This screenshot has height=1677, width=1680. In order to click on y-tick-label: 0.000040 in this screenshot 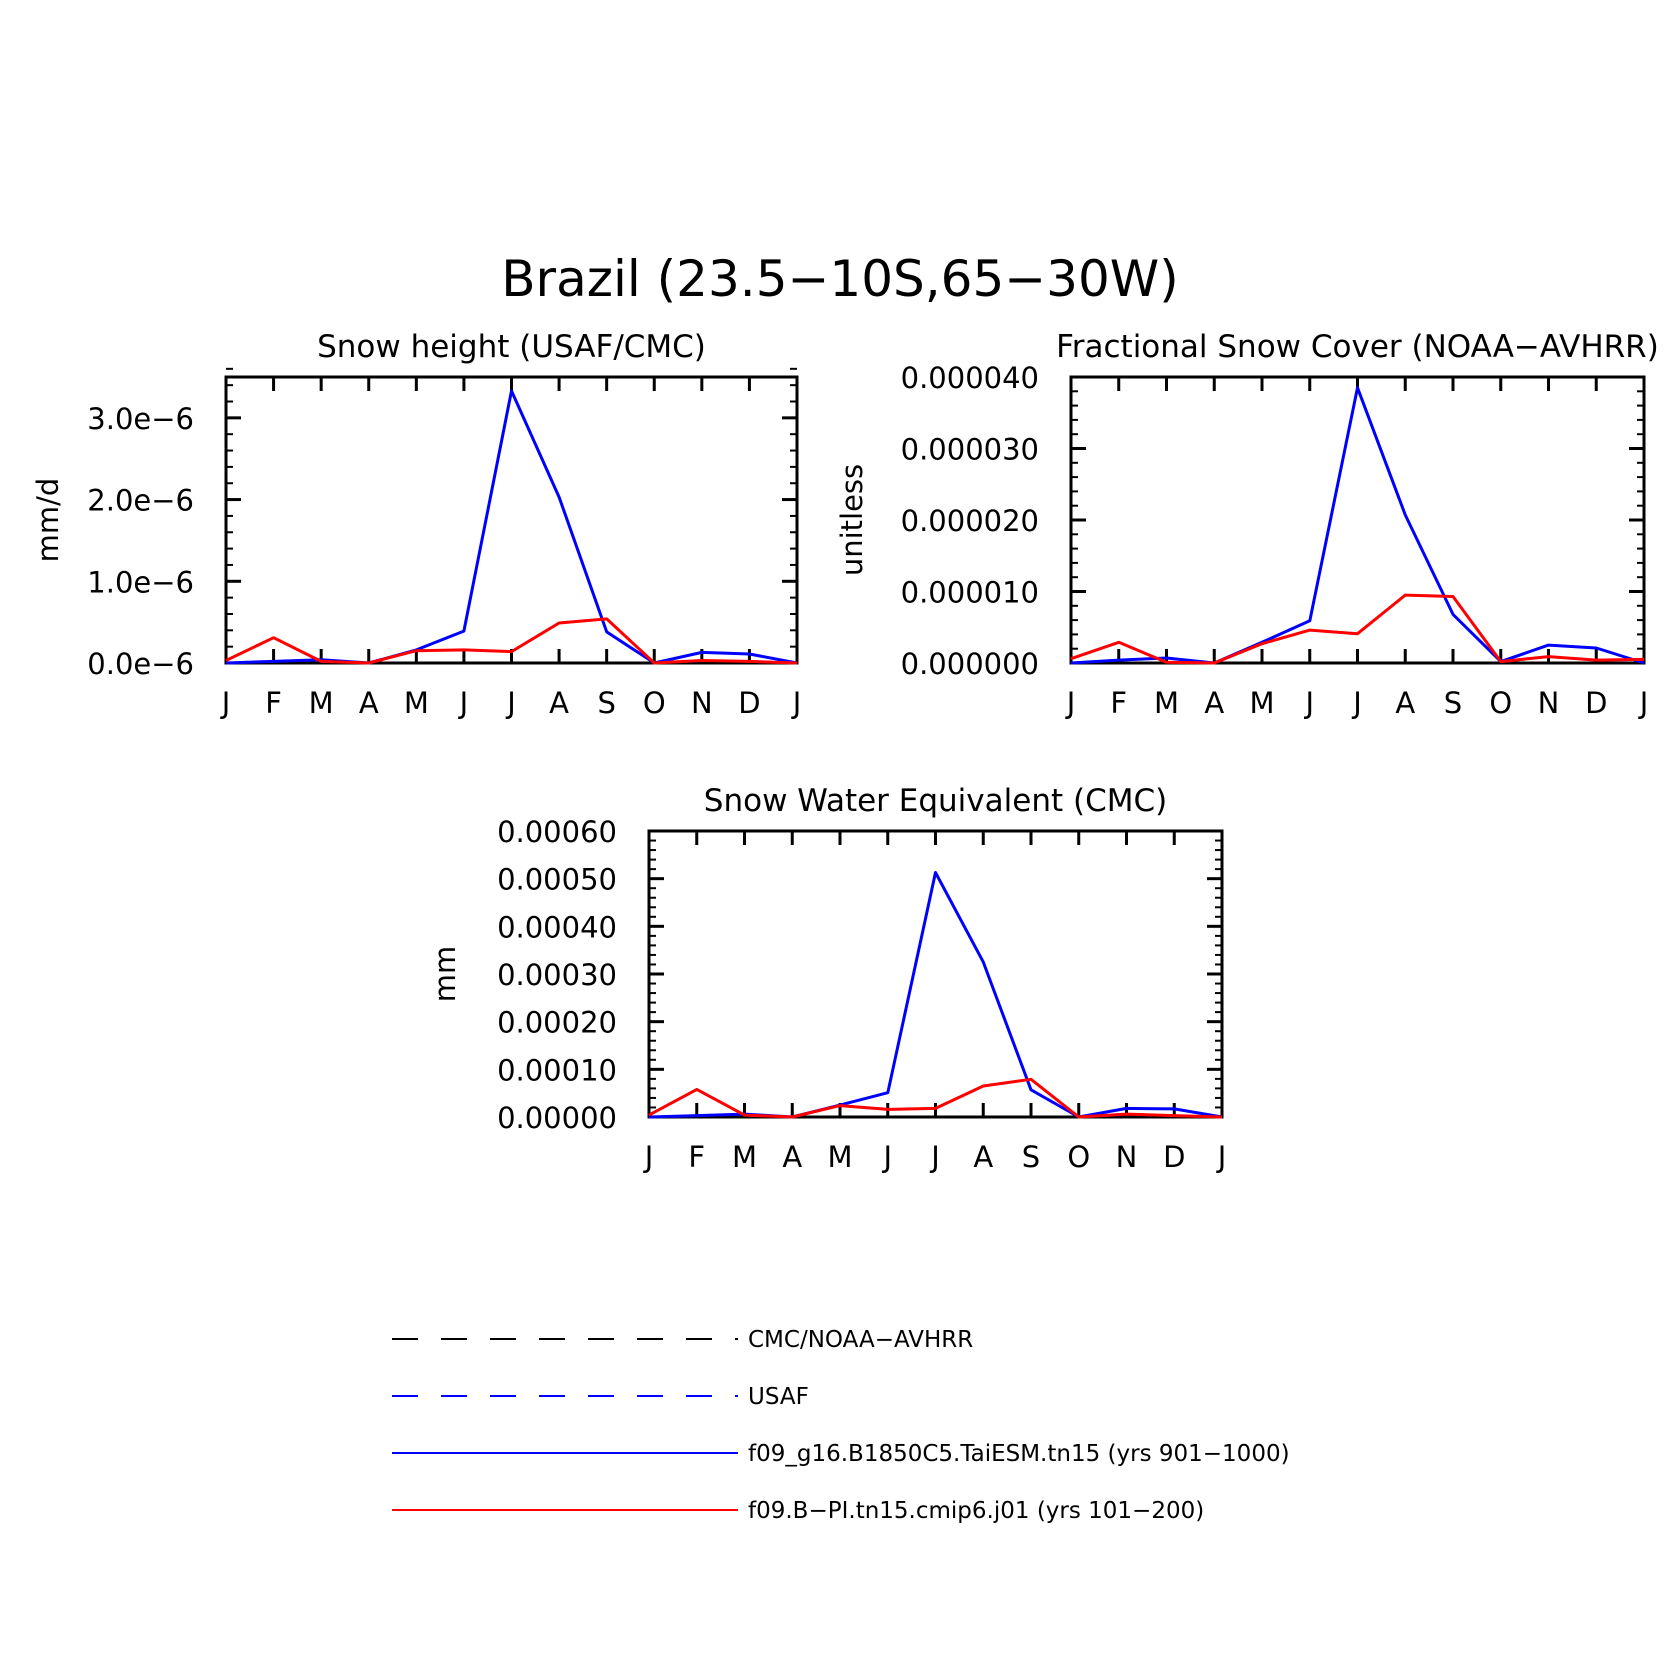, I will do `click(970, 378)`.